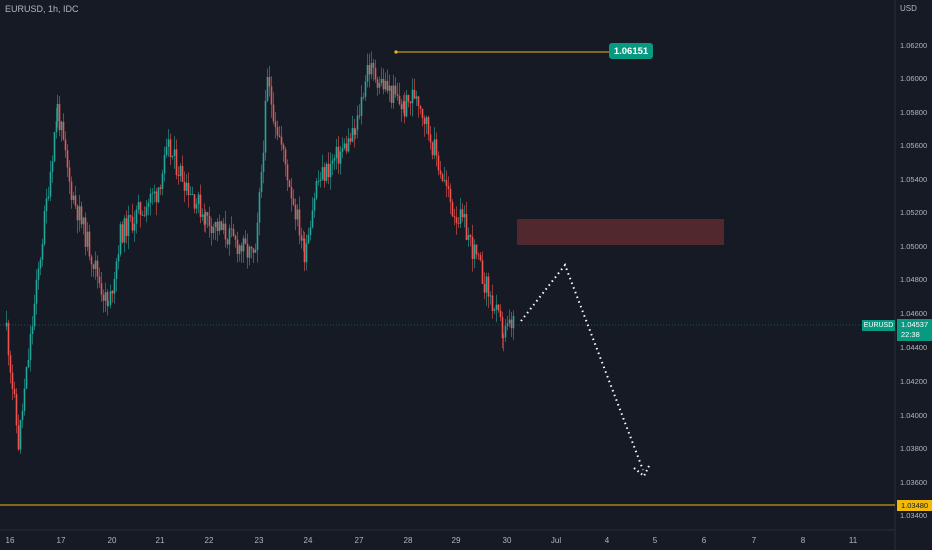 This screenshot has height=550, width=932. I want to click on price-tick: 1.04600, so click(914, 313).